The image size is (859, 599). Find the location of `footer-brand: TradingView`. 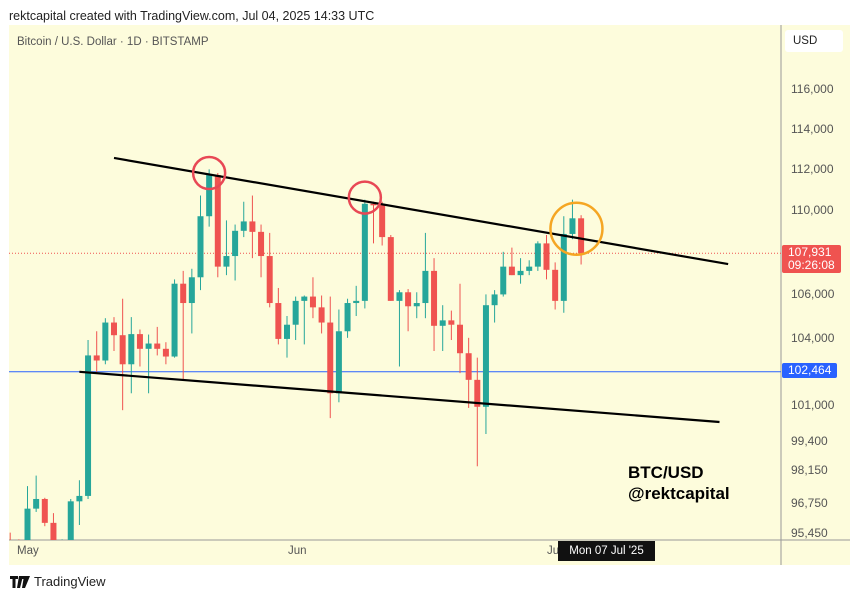

footer-brand: TradingView is located at coordinates (58, 581).